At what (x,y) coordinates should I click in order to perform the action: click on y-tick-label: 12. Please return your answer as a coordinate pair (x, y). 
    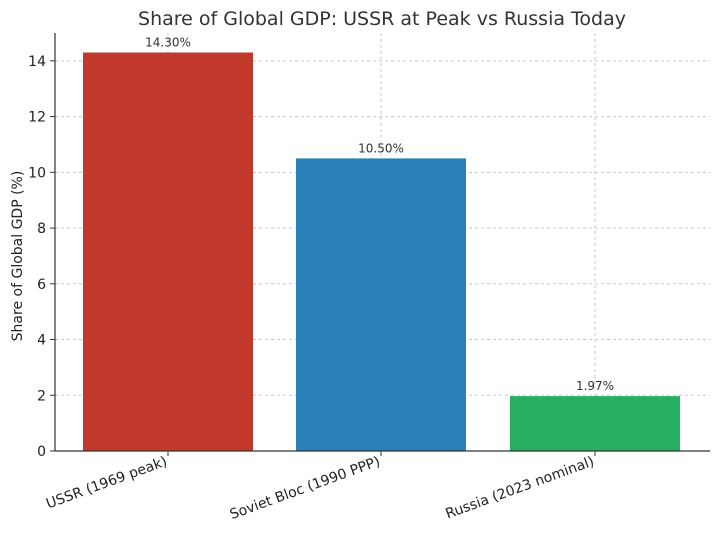
    Looking at the image, I should click on (37, 118).